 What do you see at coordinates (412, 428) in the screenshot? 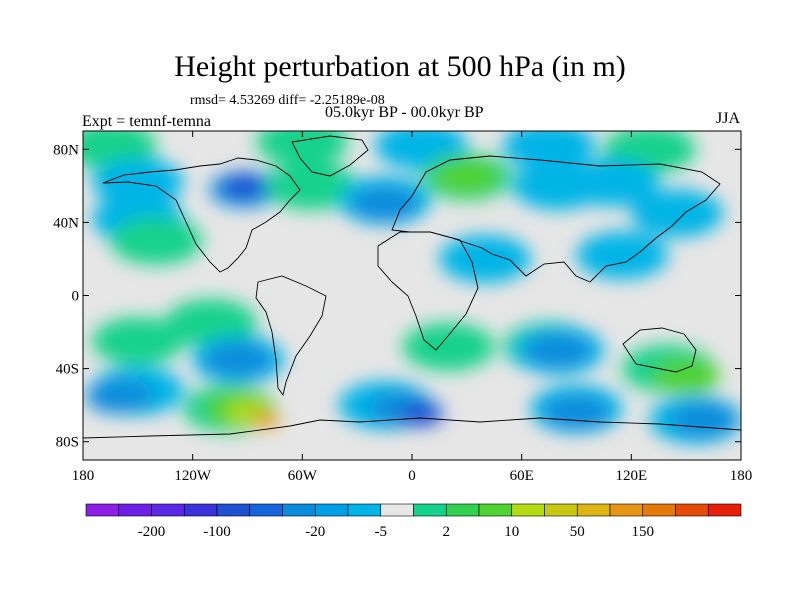
I see `coastline-antarctica` at bounding box center [412, 428].